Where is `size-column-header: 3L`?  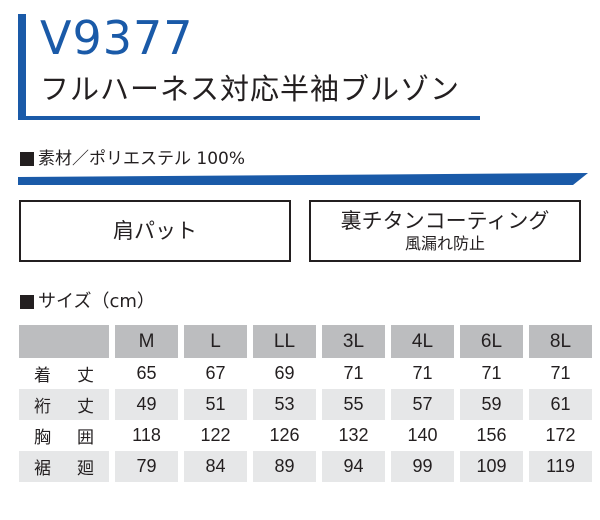 size-column-header: 3L is located at coordinates (353, 341).